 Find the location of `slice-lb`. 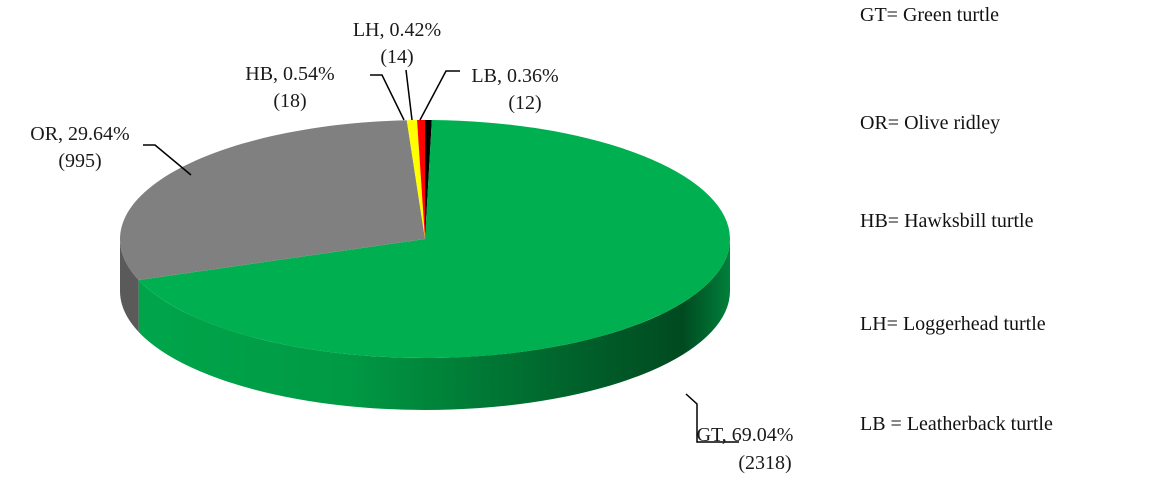

slice-lb is located at coordinates (428, 179).